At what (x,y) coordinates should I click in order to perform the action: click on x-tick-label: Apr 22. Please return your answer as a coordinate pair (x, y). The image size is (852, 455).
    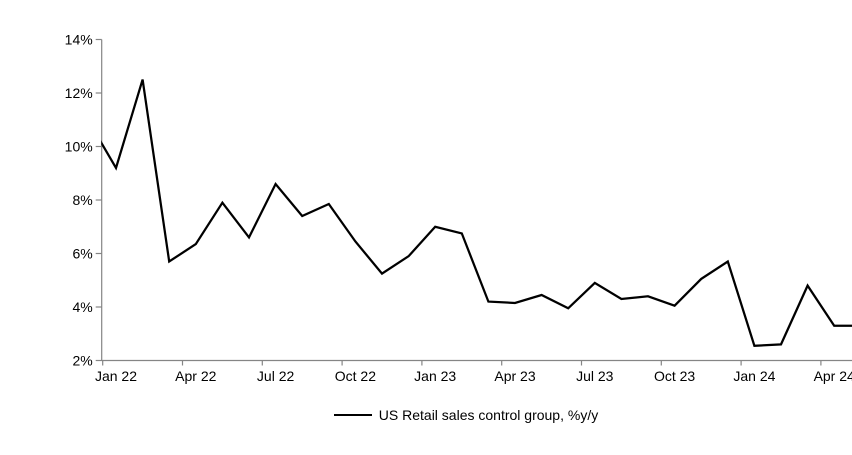
    Looking at the image, I should click on (195, 376).